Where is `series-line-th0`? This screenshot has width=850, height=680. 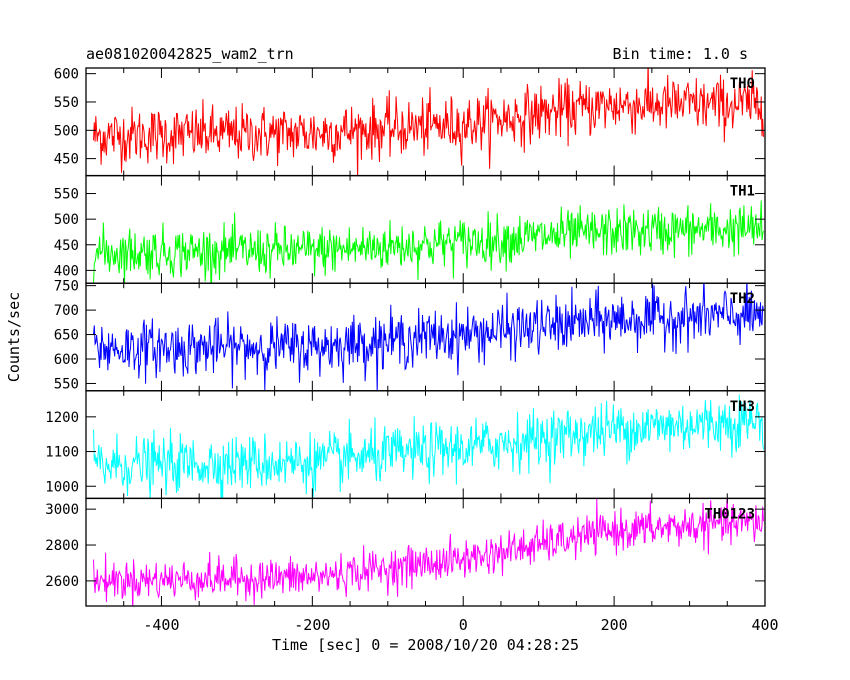
series-line-th0 is located at coordinates (428, 122).